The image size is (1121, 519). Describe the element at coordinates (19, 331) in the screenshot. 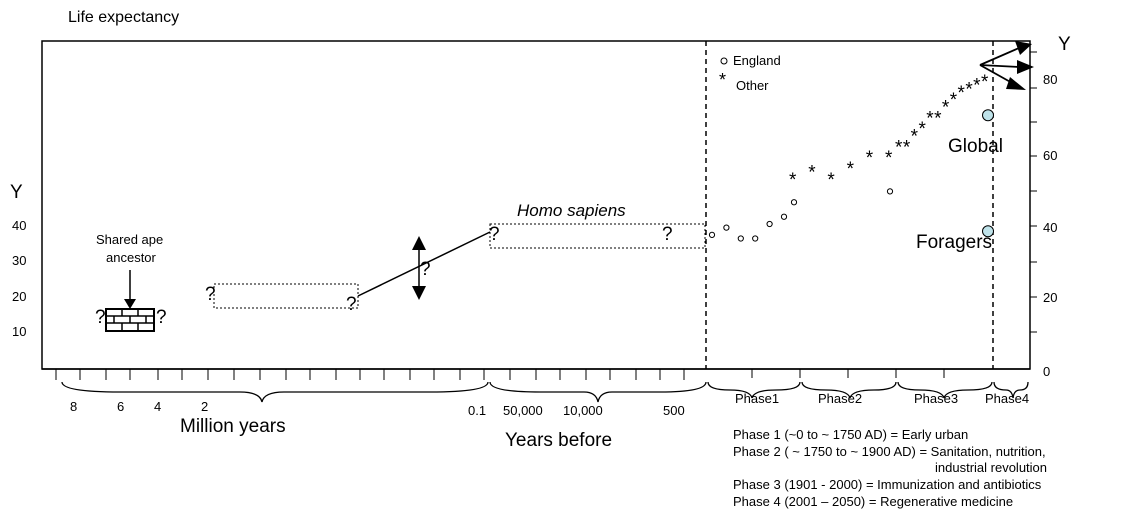

I see `left-tick-10: 10` at that location.